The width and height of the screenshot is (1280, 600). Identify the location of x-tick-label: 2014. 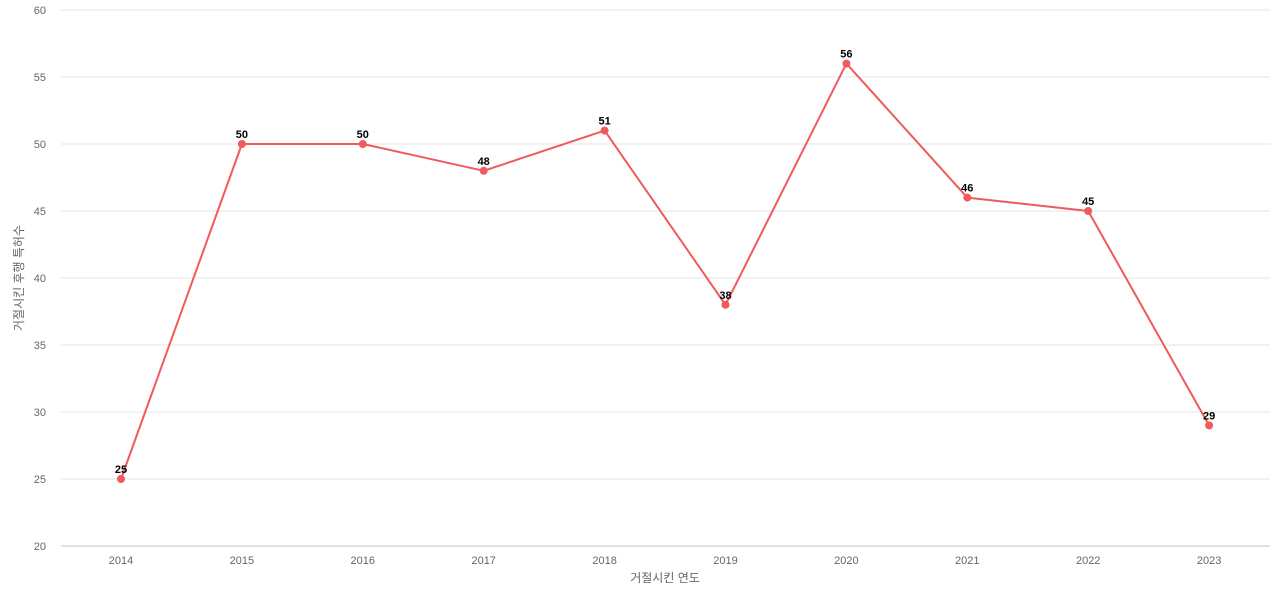
(121, 561).